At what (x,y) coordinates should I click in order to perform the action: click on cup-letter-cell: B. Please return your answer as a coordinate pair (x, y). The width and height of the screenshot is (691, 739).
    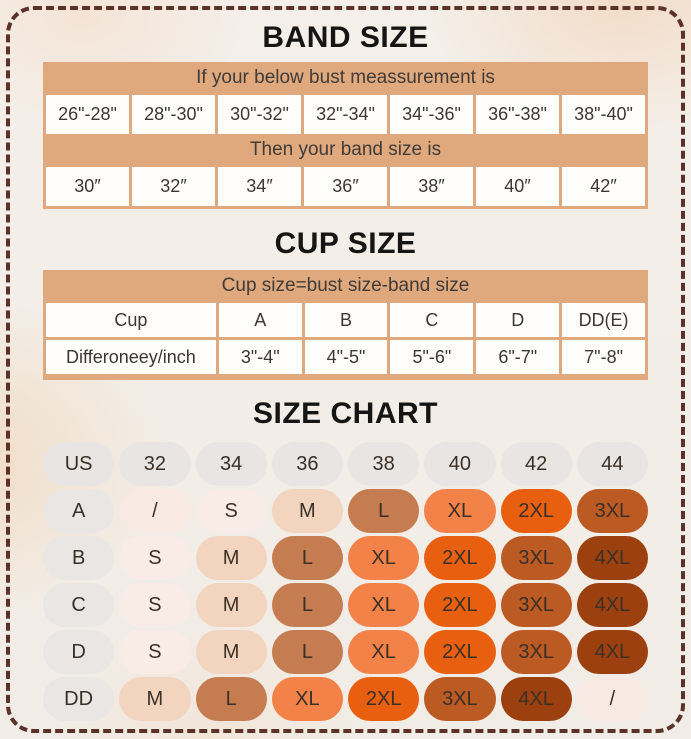
    Looking at the image, I should click on (346, 320).